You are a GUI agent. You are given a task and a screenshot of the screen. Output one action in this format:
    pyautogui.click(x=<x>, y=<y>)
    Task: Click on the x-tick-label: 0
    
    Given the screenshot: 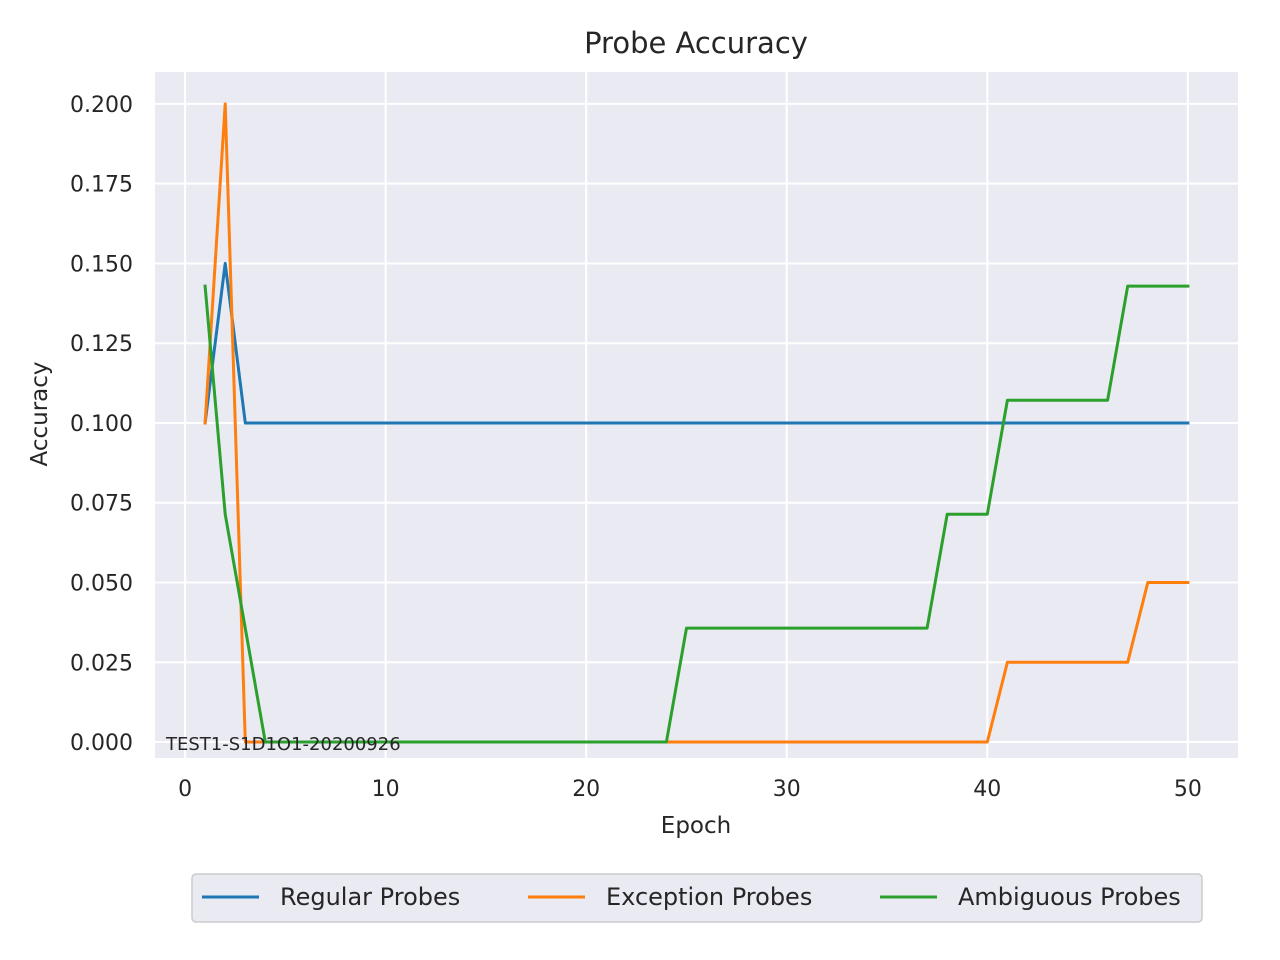 What is the action you would take?
    pyautogui.click(x=185, y=789)
    